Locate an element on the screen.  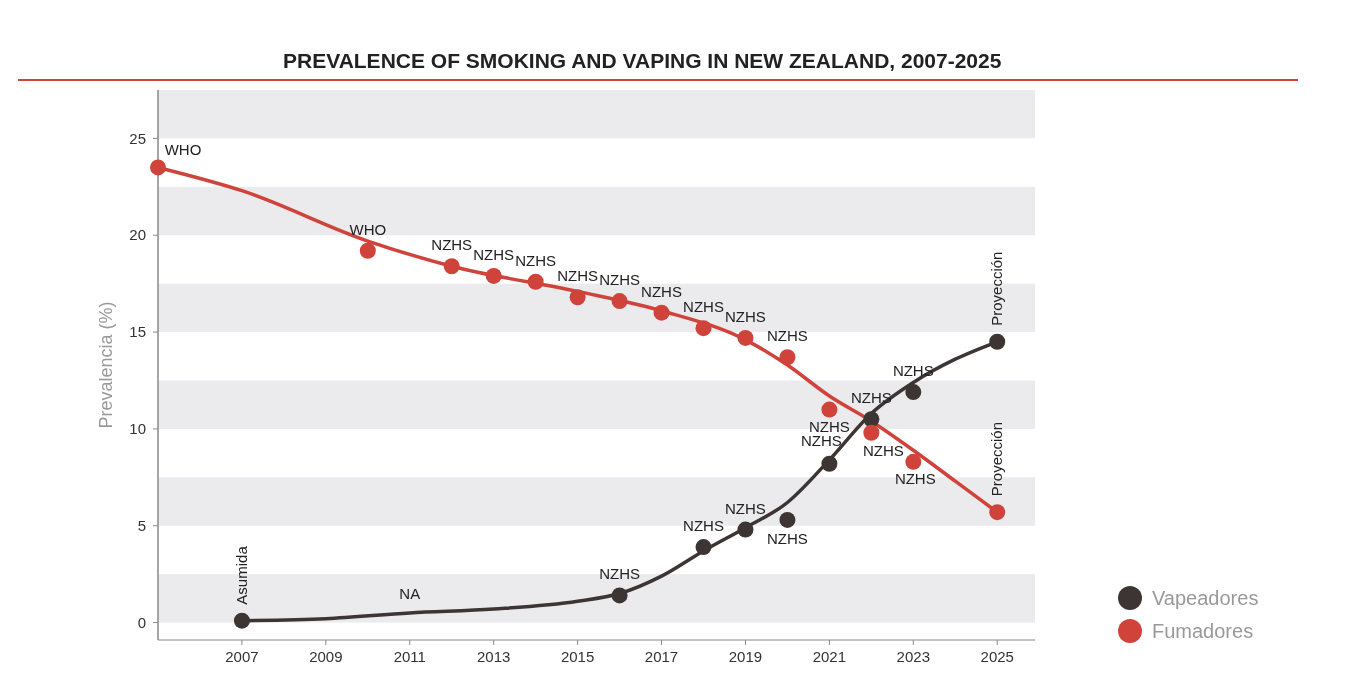
x-tick-label: 2015 is located at coordinates (577, 656).